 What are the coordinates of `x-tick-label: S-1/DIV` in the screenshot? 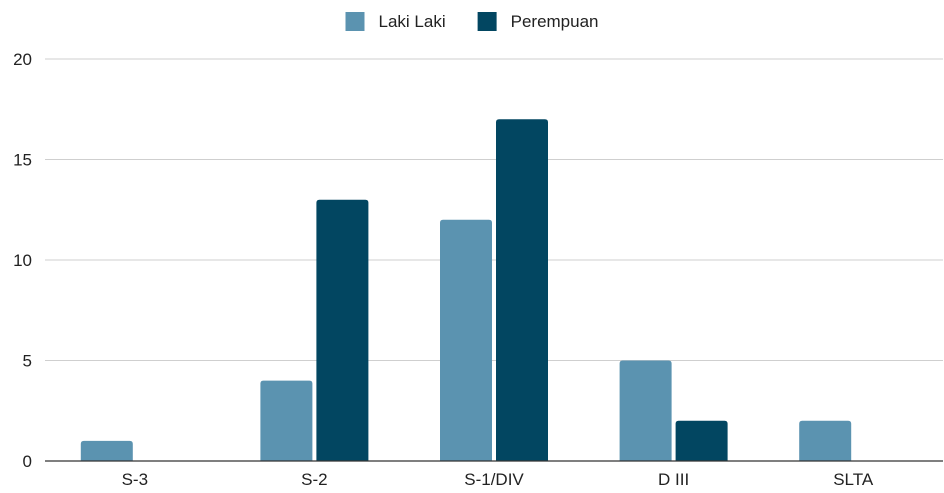 It's located at (494, 479).